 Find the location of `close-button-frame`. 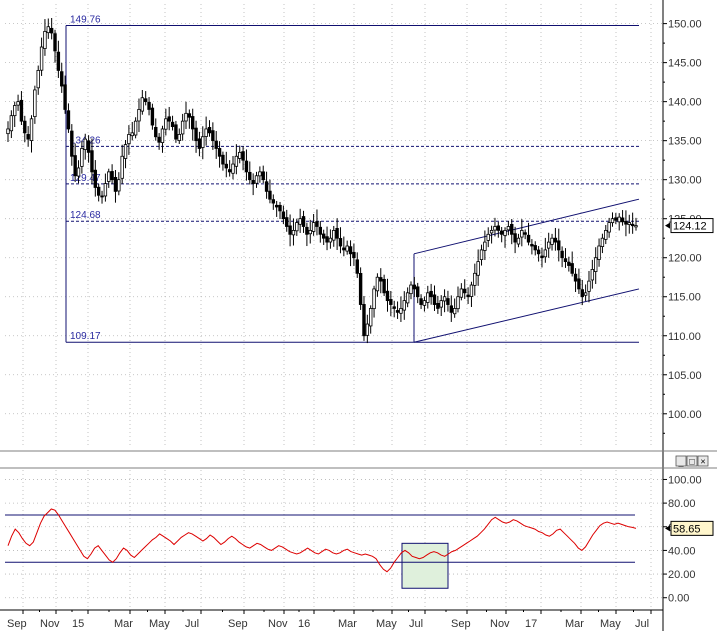

close-button-frame is located at coordinates (703, 461).